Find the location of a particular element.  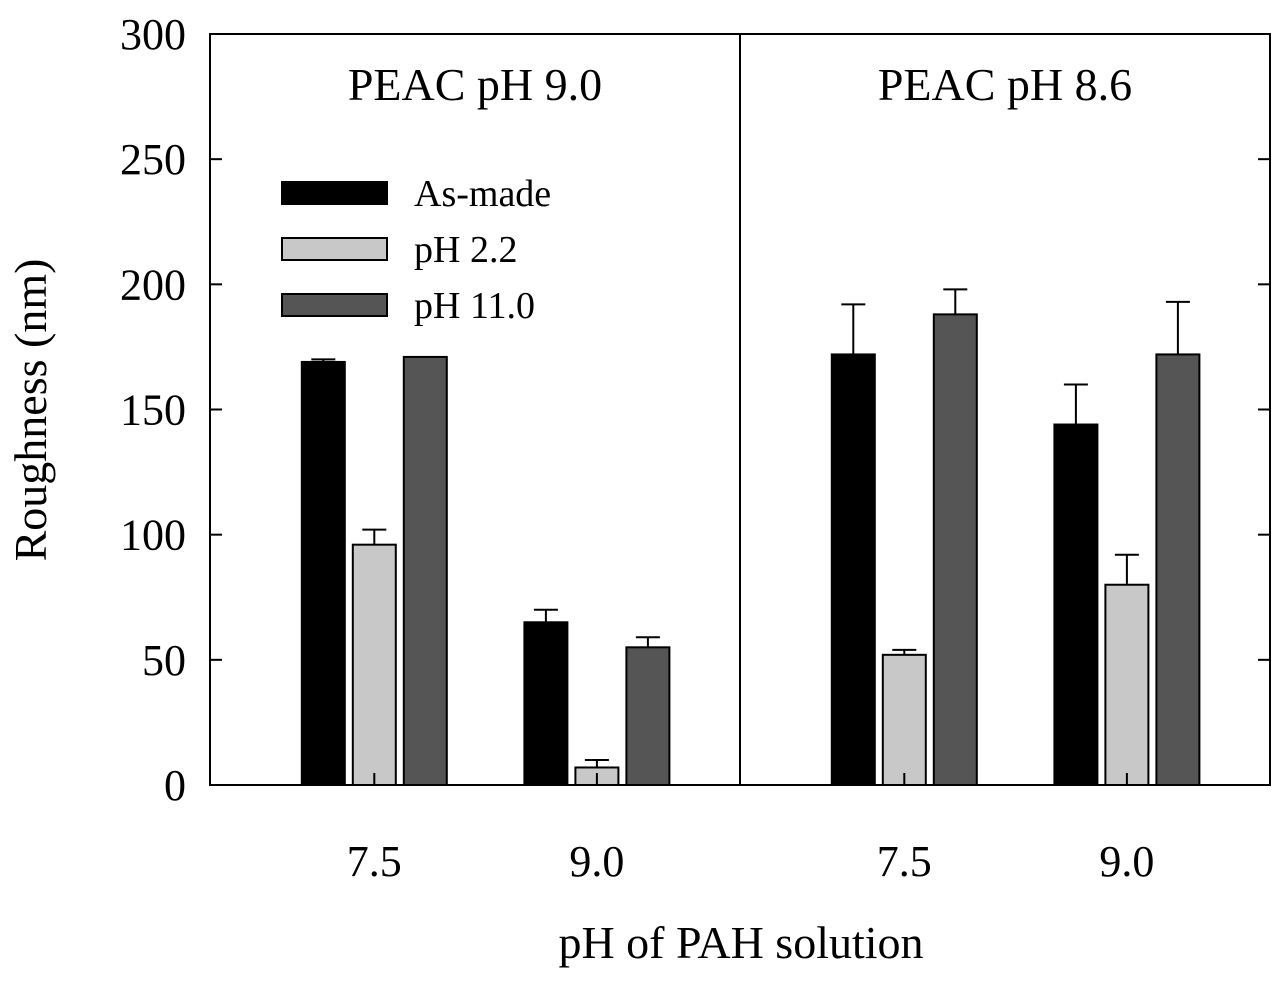

legend-label: pH 11.0 is located at coordinates (474, 306).